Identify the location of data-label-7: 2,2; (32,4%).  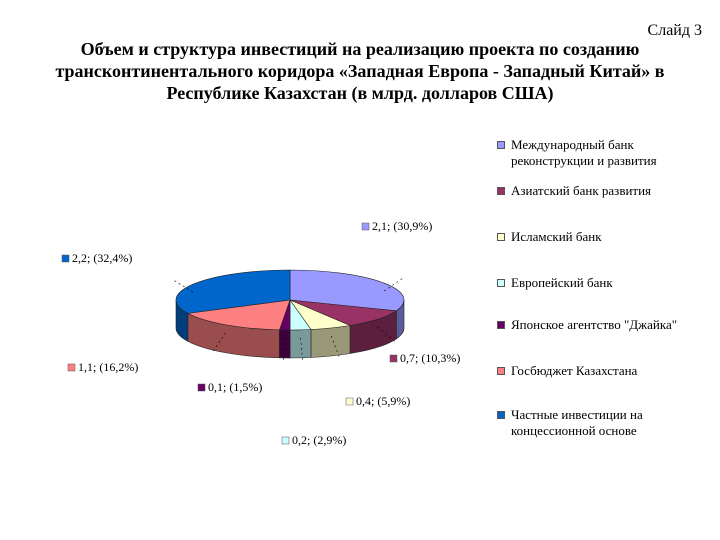
(102, 258).